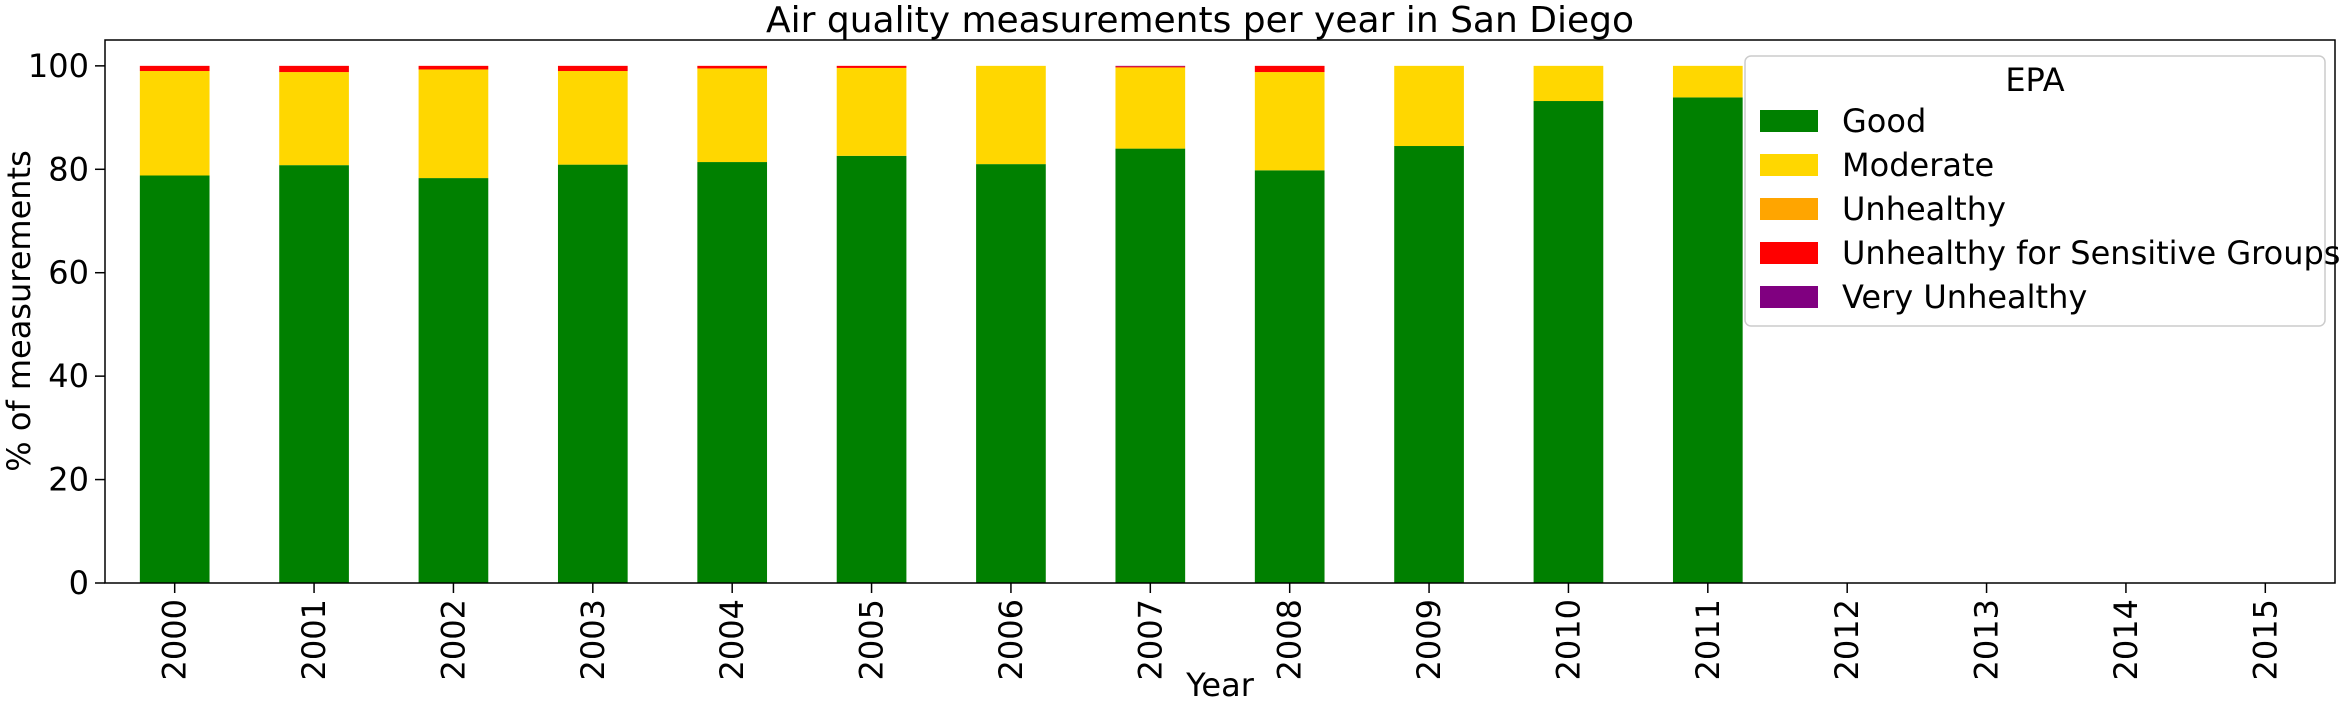 The image size is (2347, 707). Describe the element at coordinates (732, 372) in the screenshot. I see `bar-good-2004` at that location.